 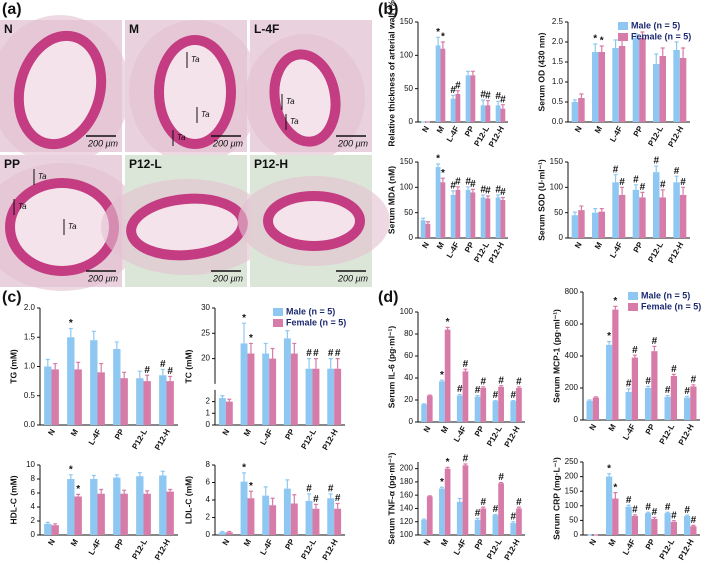 I want to click on y-axis-title: LDL-C (mM), so click(x=188, y=500).